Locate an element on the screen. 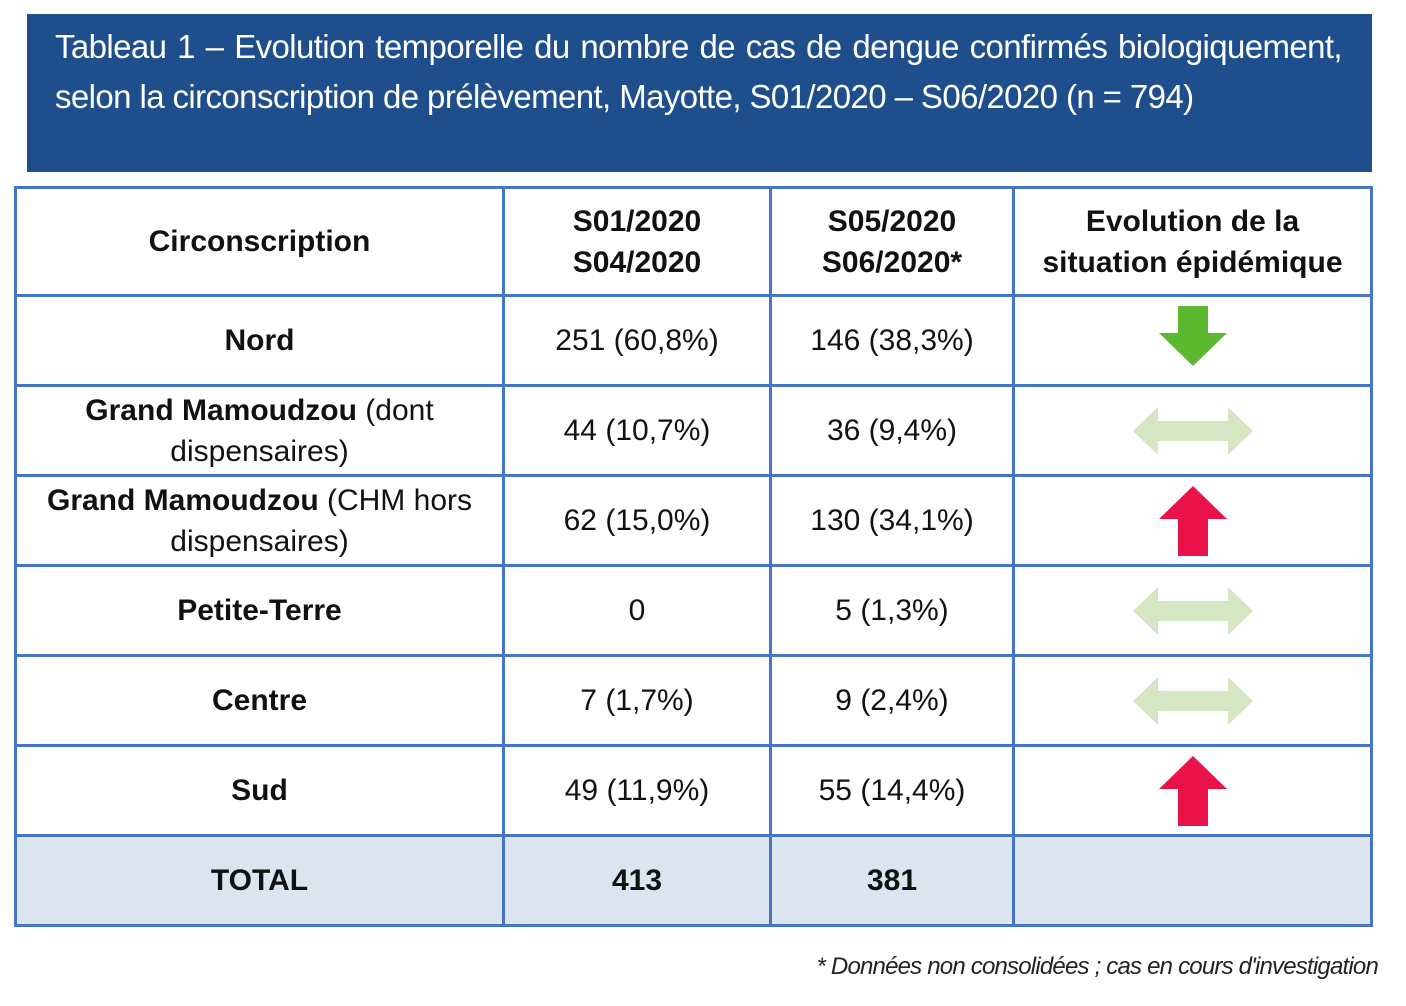  circonscription-name: Petite-Terre is located at coordinates (259, 610).